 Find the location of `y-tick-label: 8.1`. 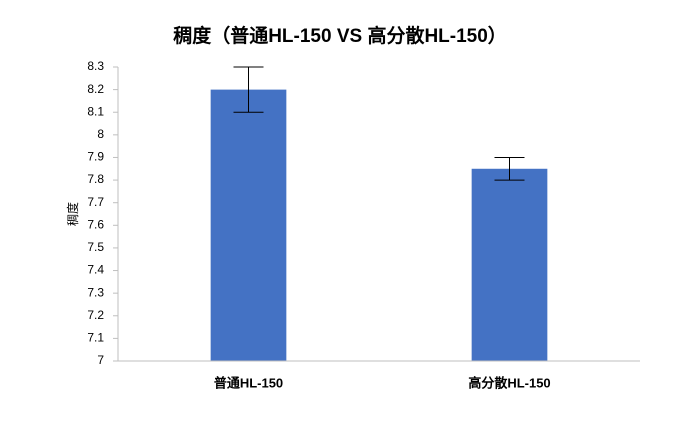

y-tick-label: 8.1 is located at coordinates (95, 111).